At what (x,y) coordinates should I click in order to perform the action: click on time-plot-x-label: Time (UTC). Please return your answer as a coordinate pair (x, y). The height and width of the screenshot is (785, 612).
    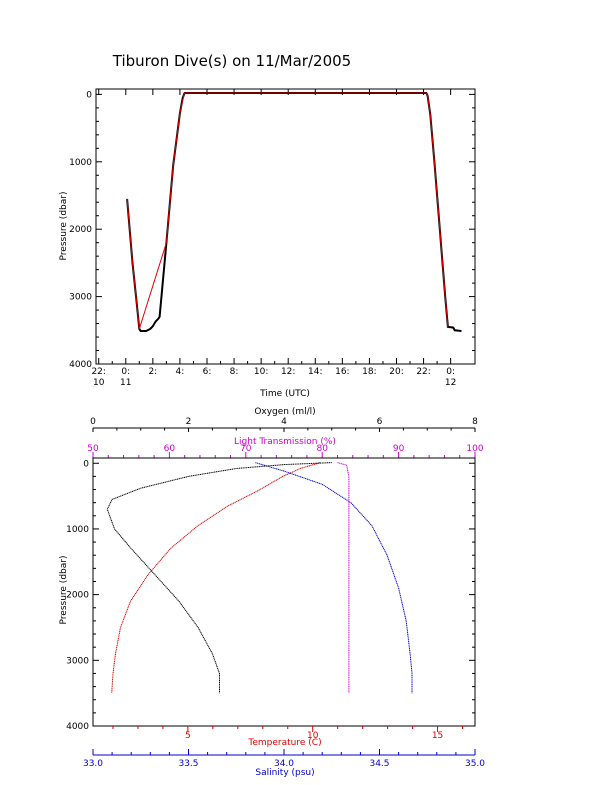
    Looking at the image, I should click on (284, 394).